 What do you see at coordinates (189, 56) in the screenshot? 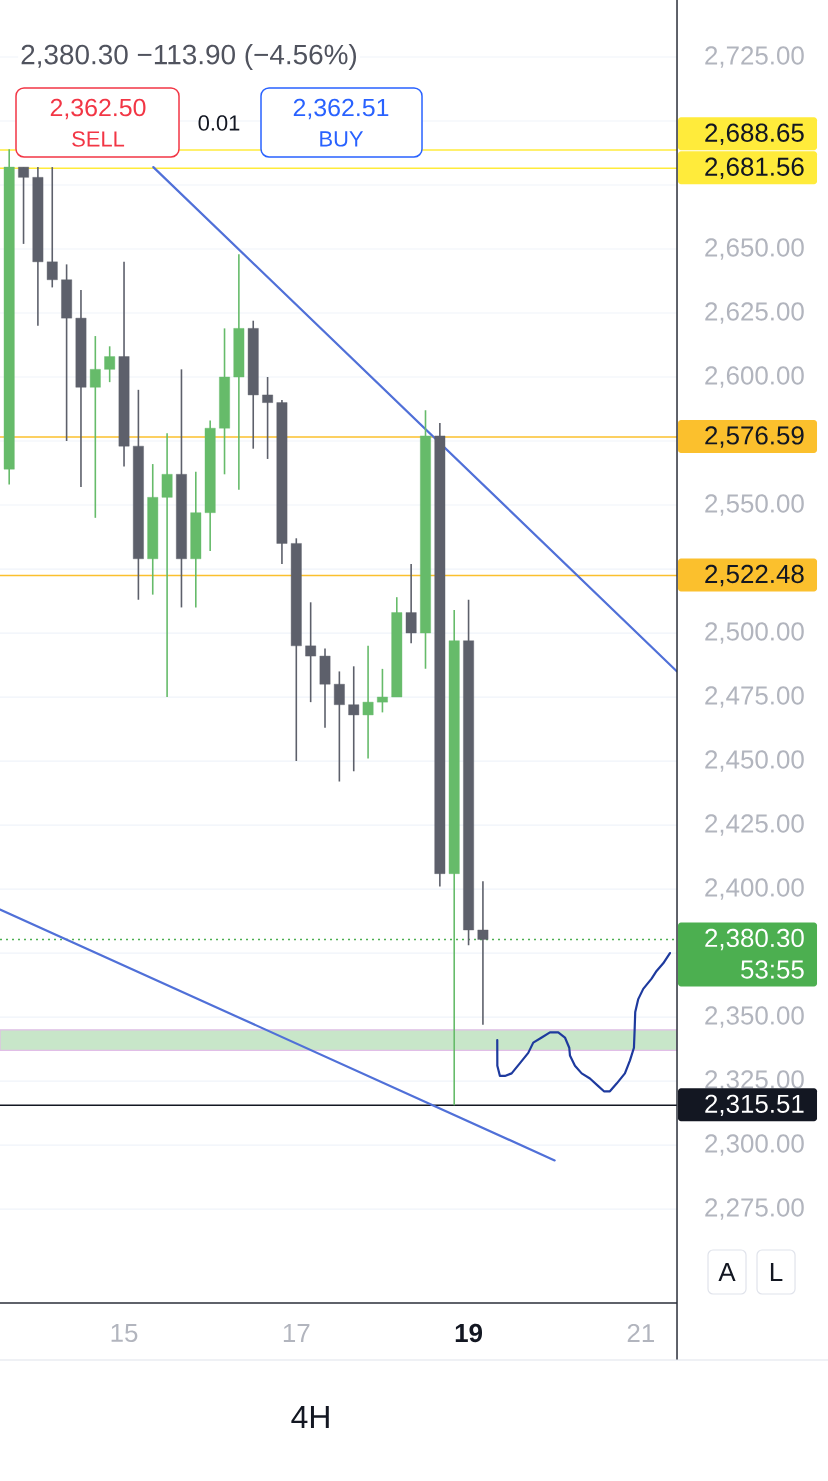
I see `text: 2,380.30 −113.90 (−4.56%)` at bounding box center [189, 56].